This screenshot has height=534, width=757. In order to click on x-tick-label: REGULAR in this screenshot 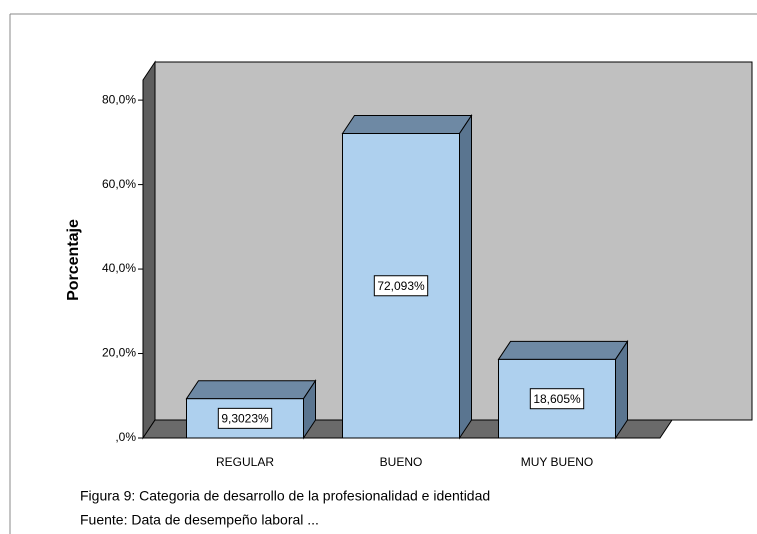, I will do `click(245, 462)`.